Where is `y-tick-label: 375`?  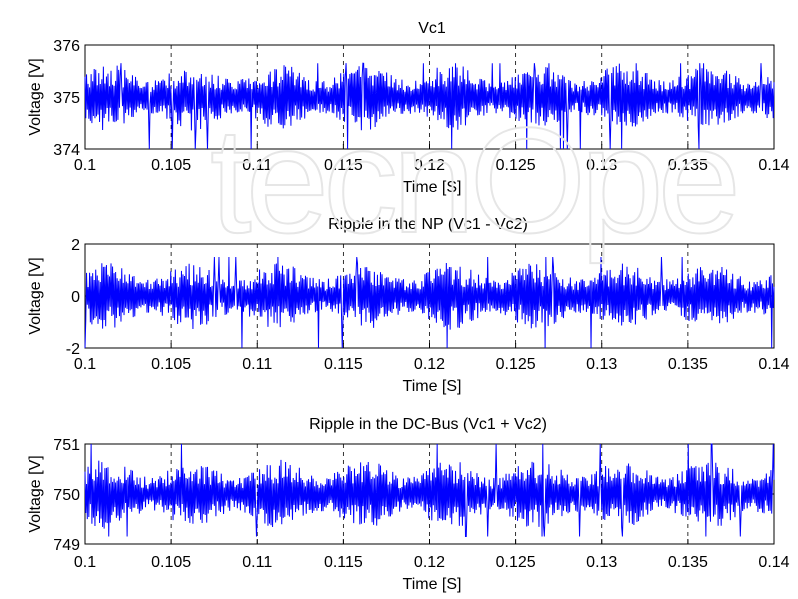 y-tick-label: 375 is located at coordinates (66, 98).